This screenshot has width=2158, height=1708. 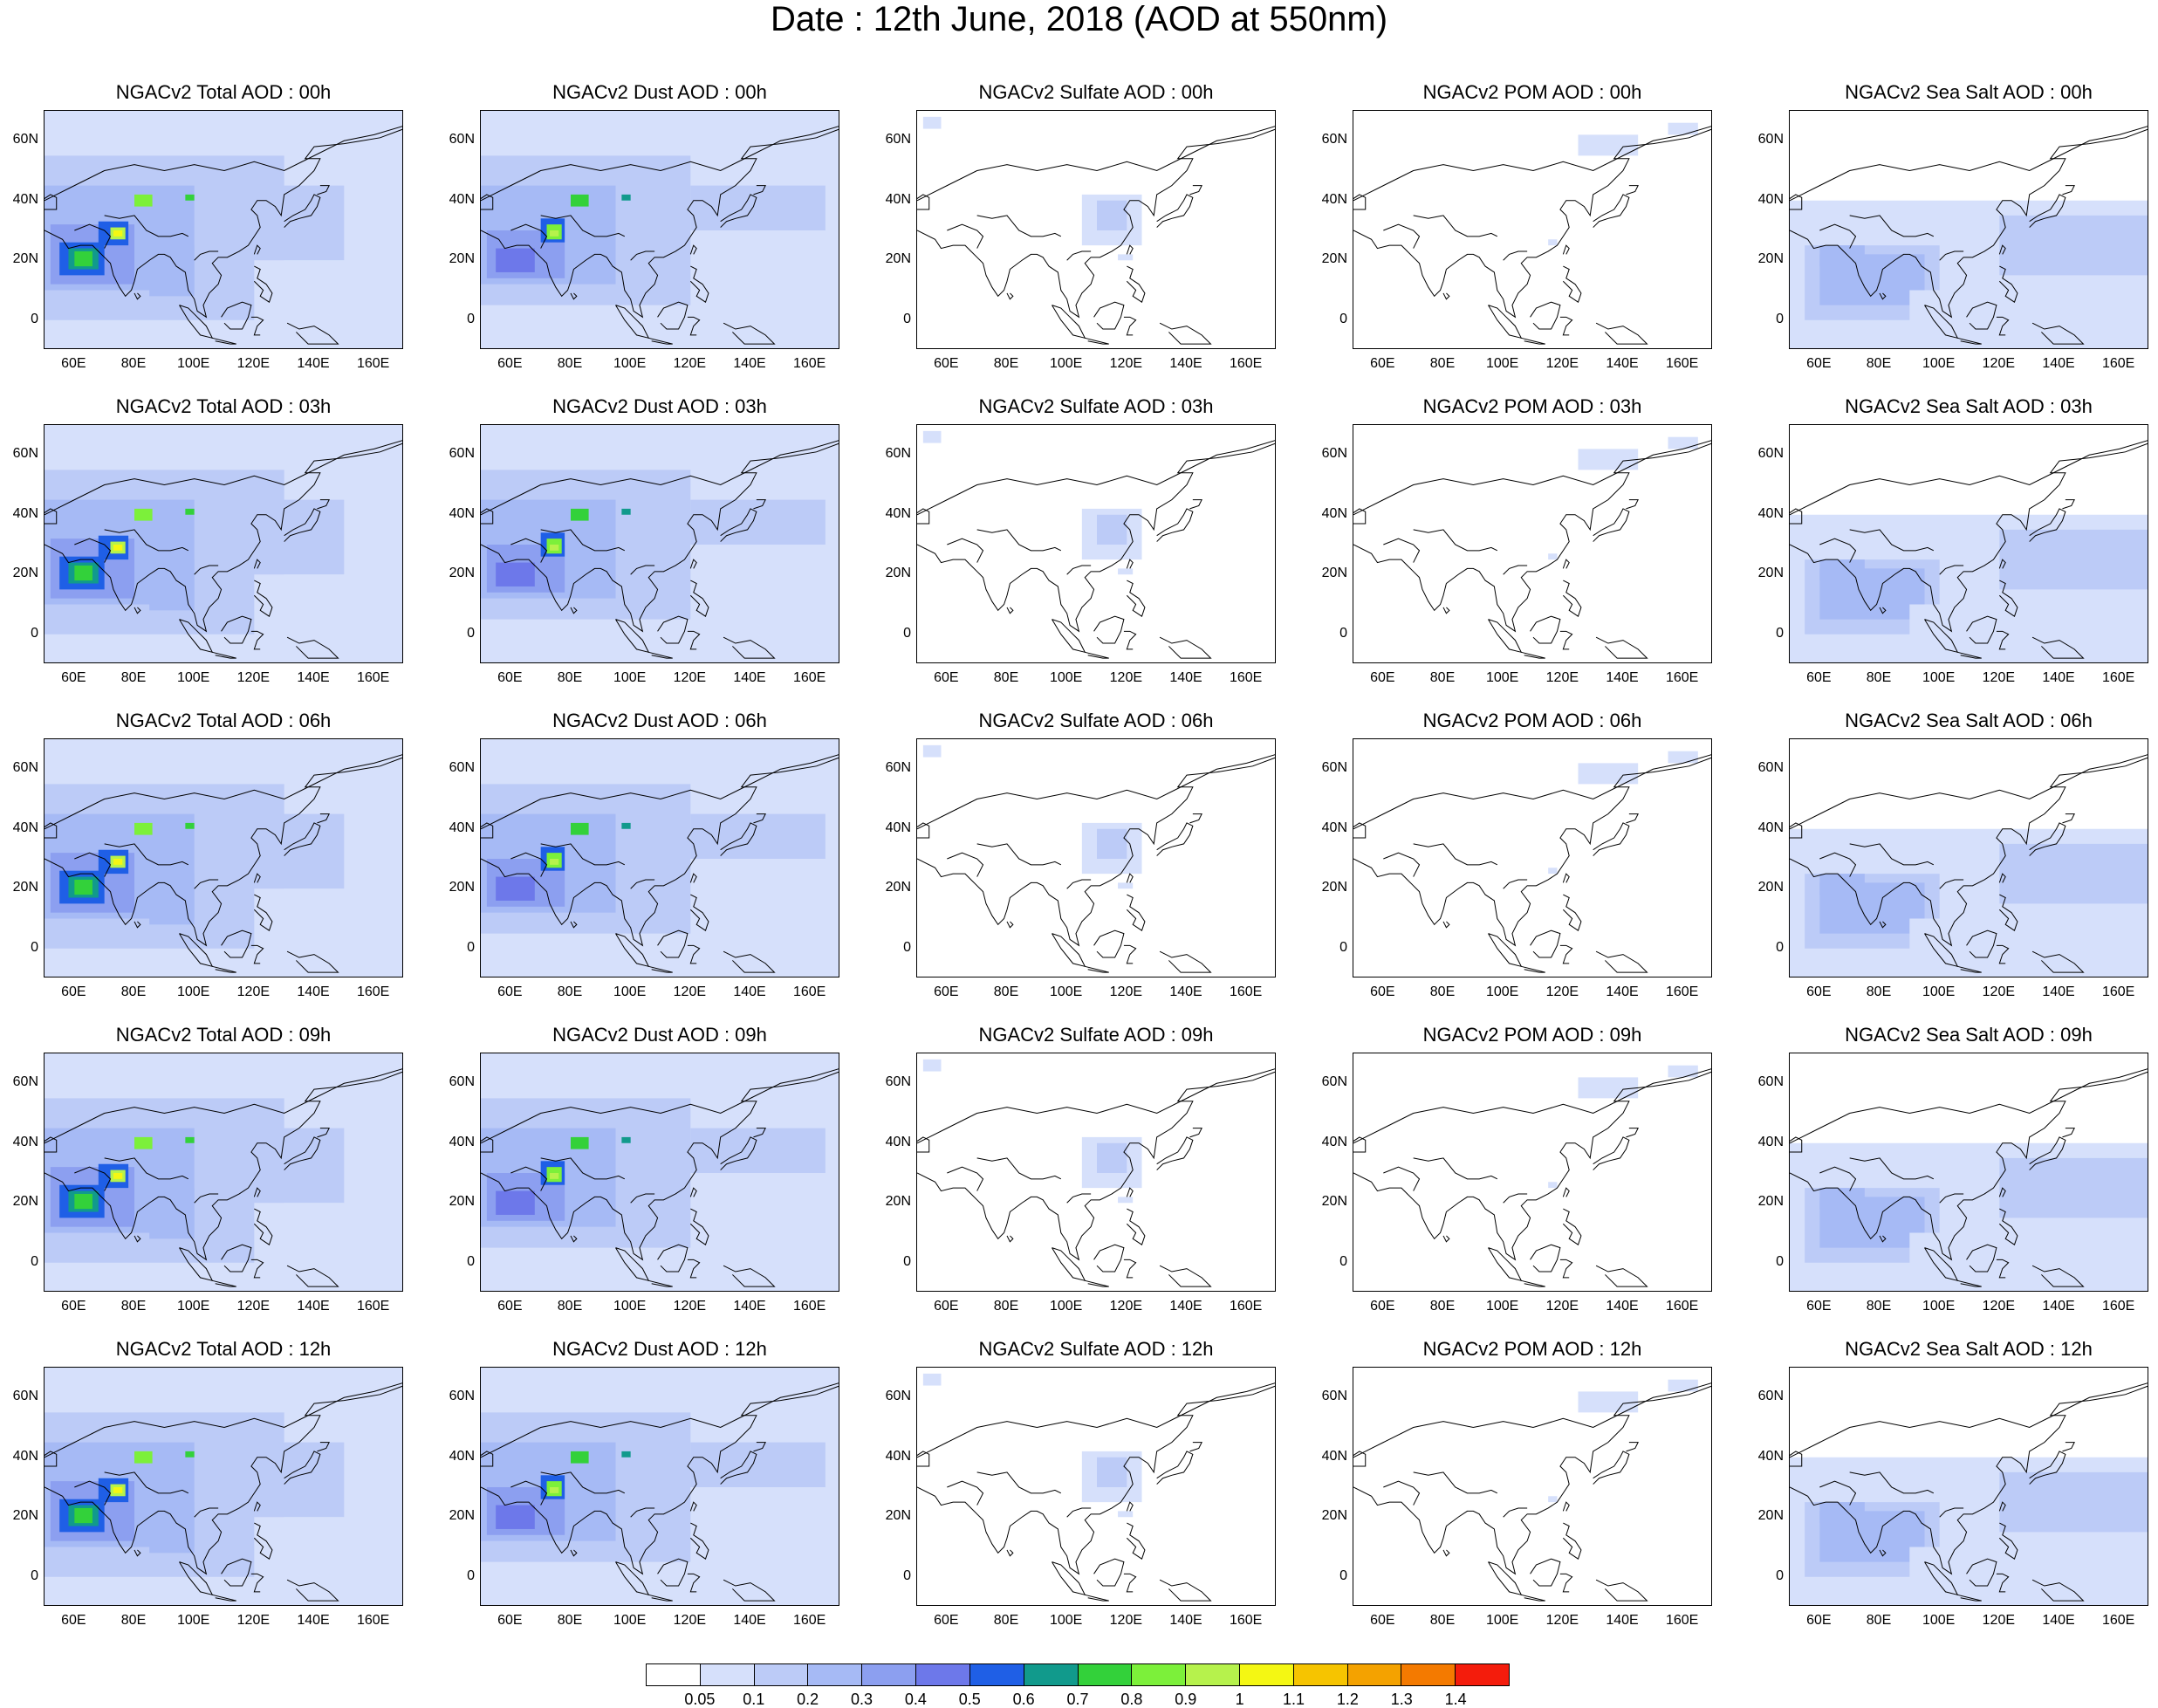 What do you see at coordinates (1096, 1035) in the screenshot?
I see `panel-title-sulfate-3: NGACv2 Sulfate AOD : 09h` at bounding box center [1096, 1035].